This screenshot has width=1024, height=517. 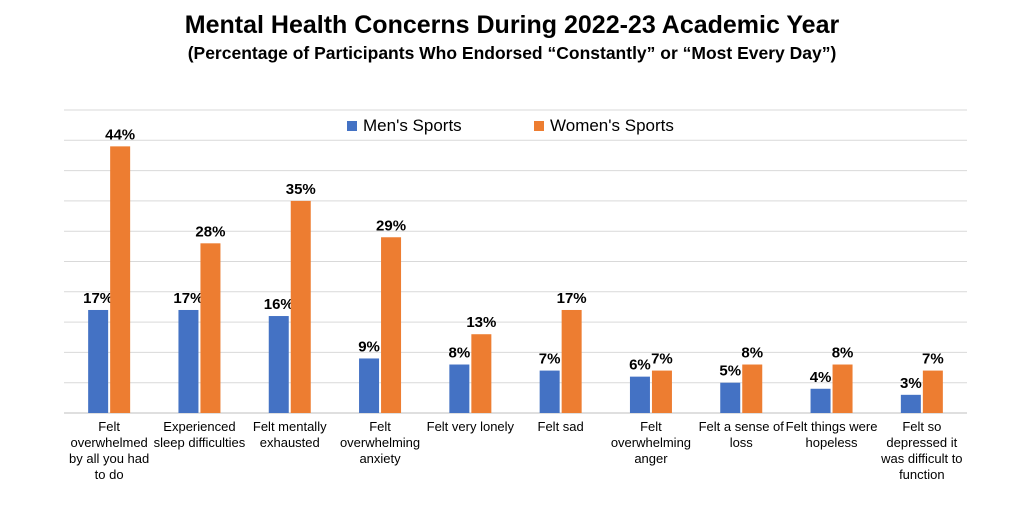 I want to click on data-label-mens-5: 7%, so click(x=550, y=359).